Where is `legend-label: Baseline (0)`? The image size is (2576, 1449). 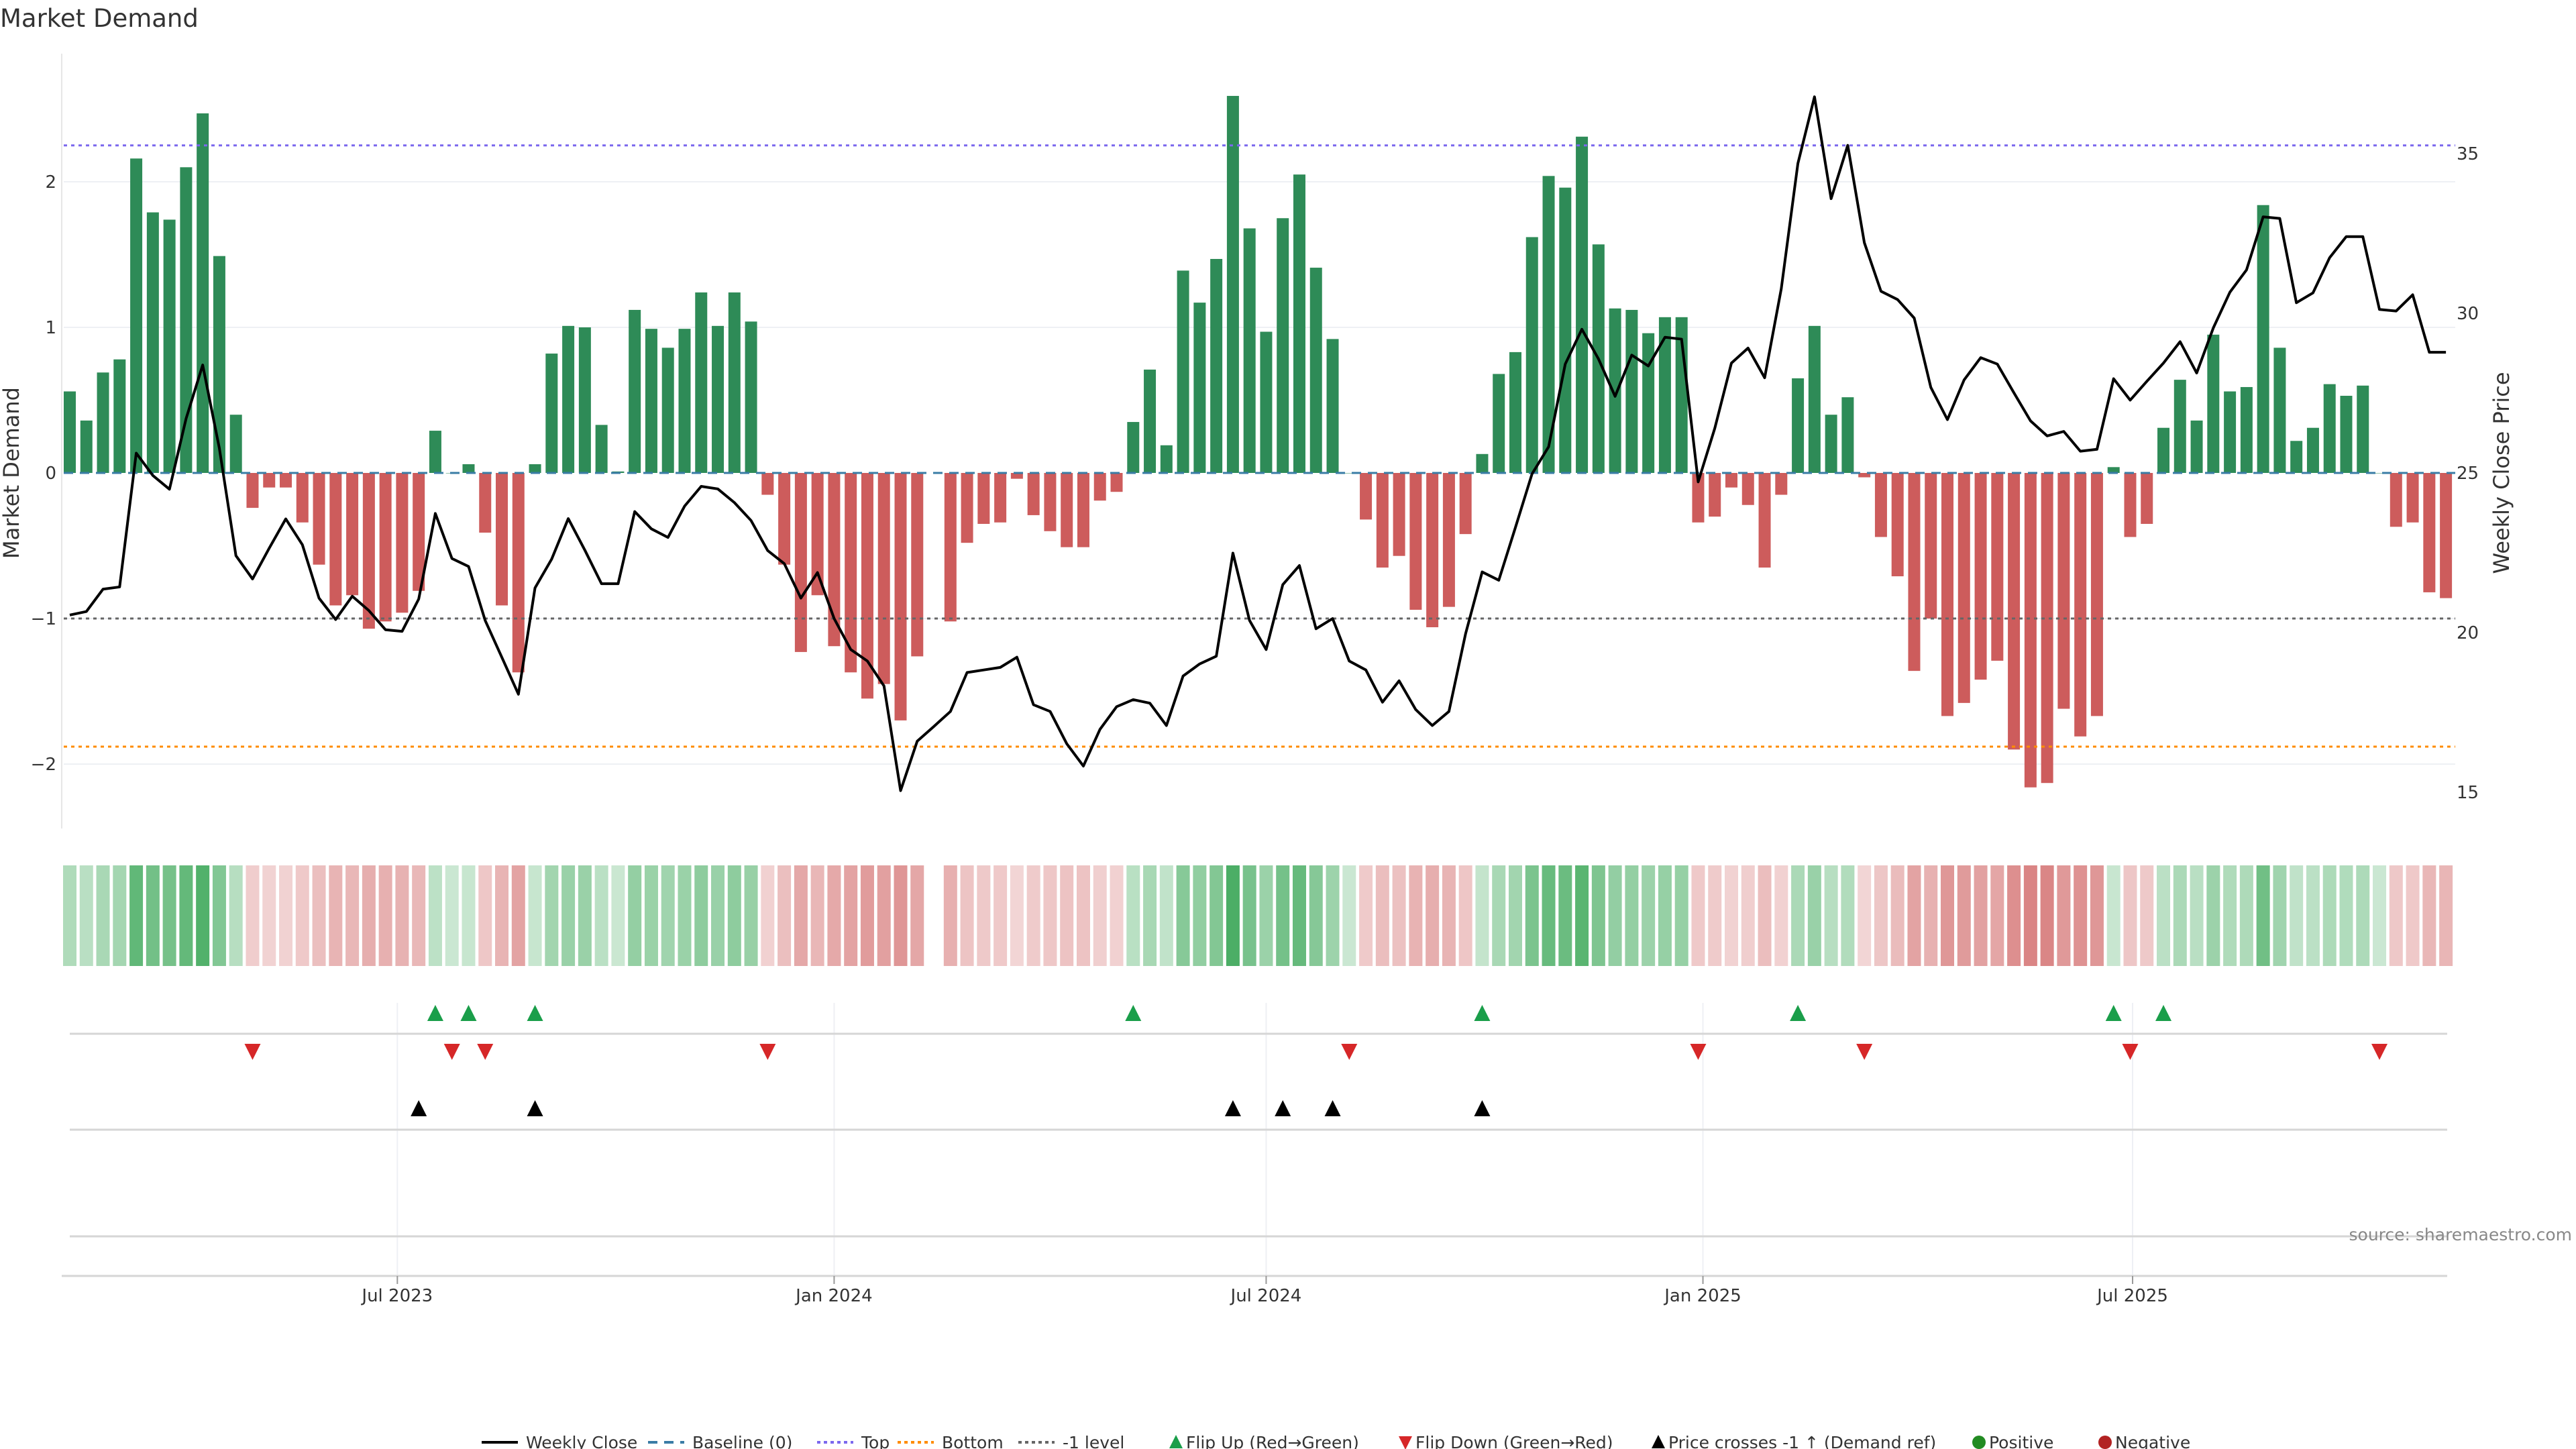 legend-label: Baseline (0) is located at coordinates (742, 1441).